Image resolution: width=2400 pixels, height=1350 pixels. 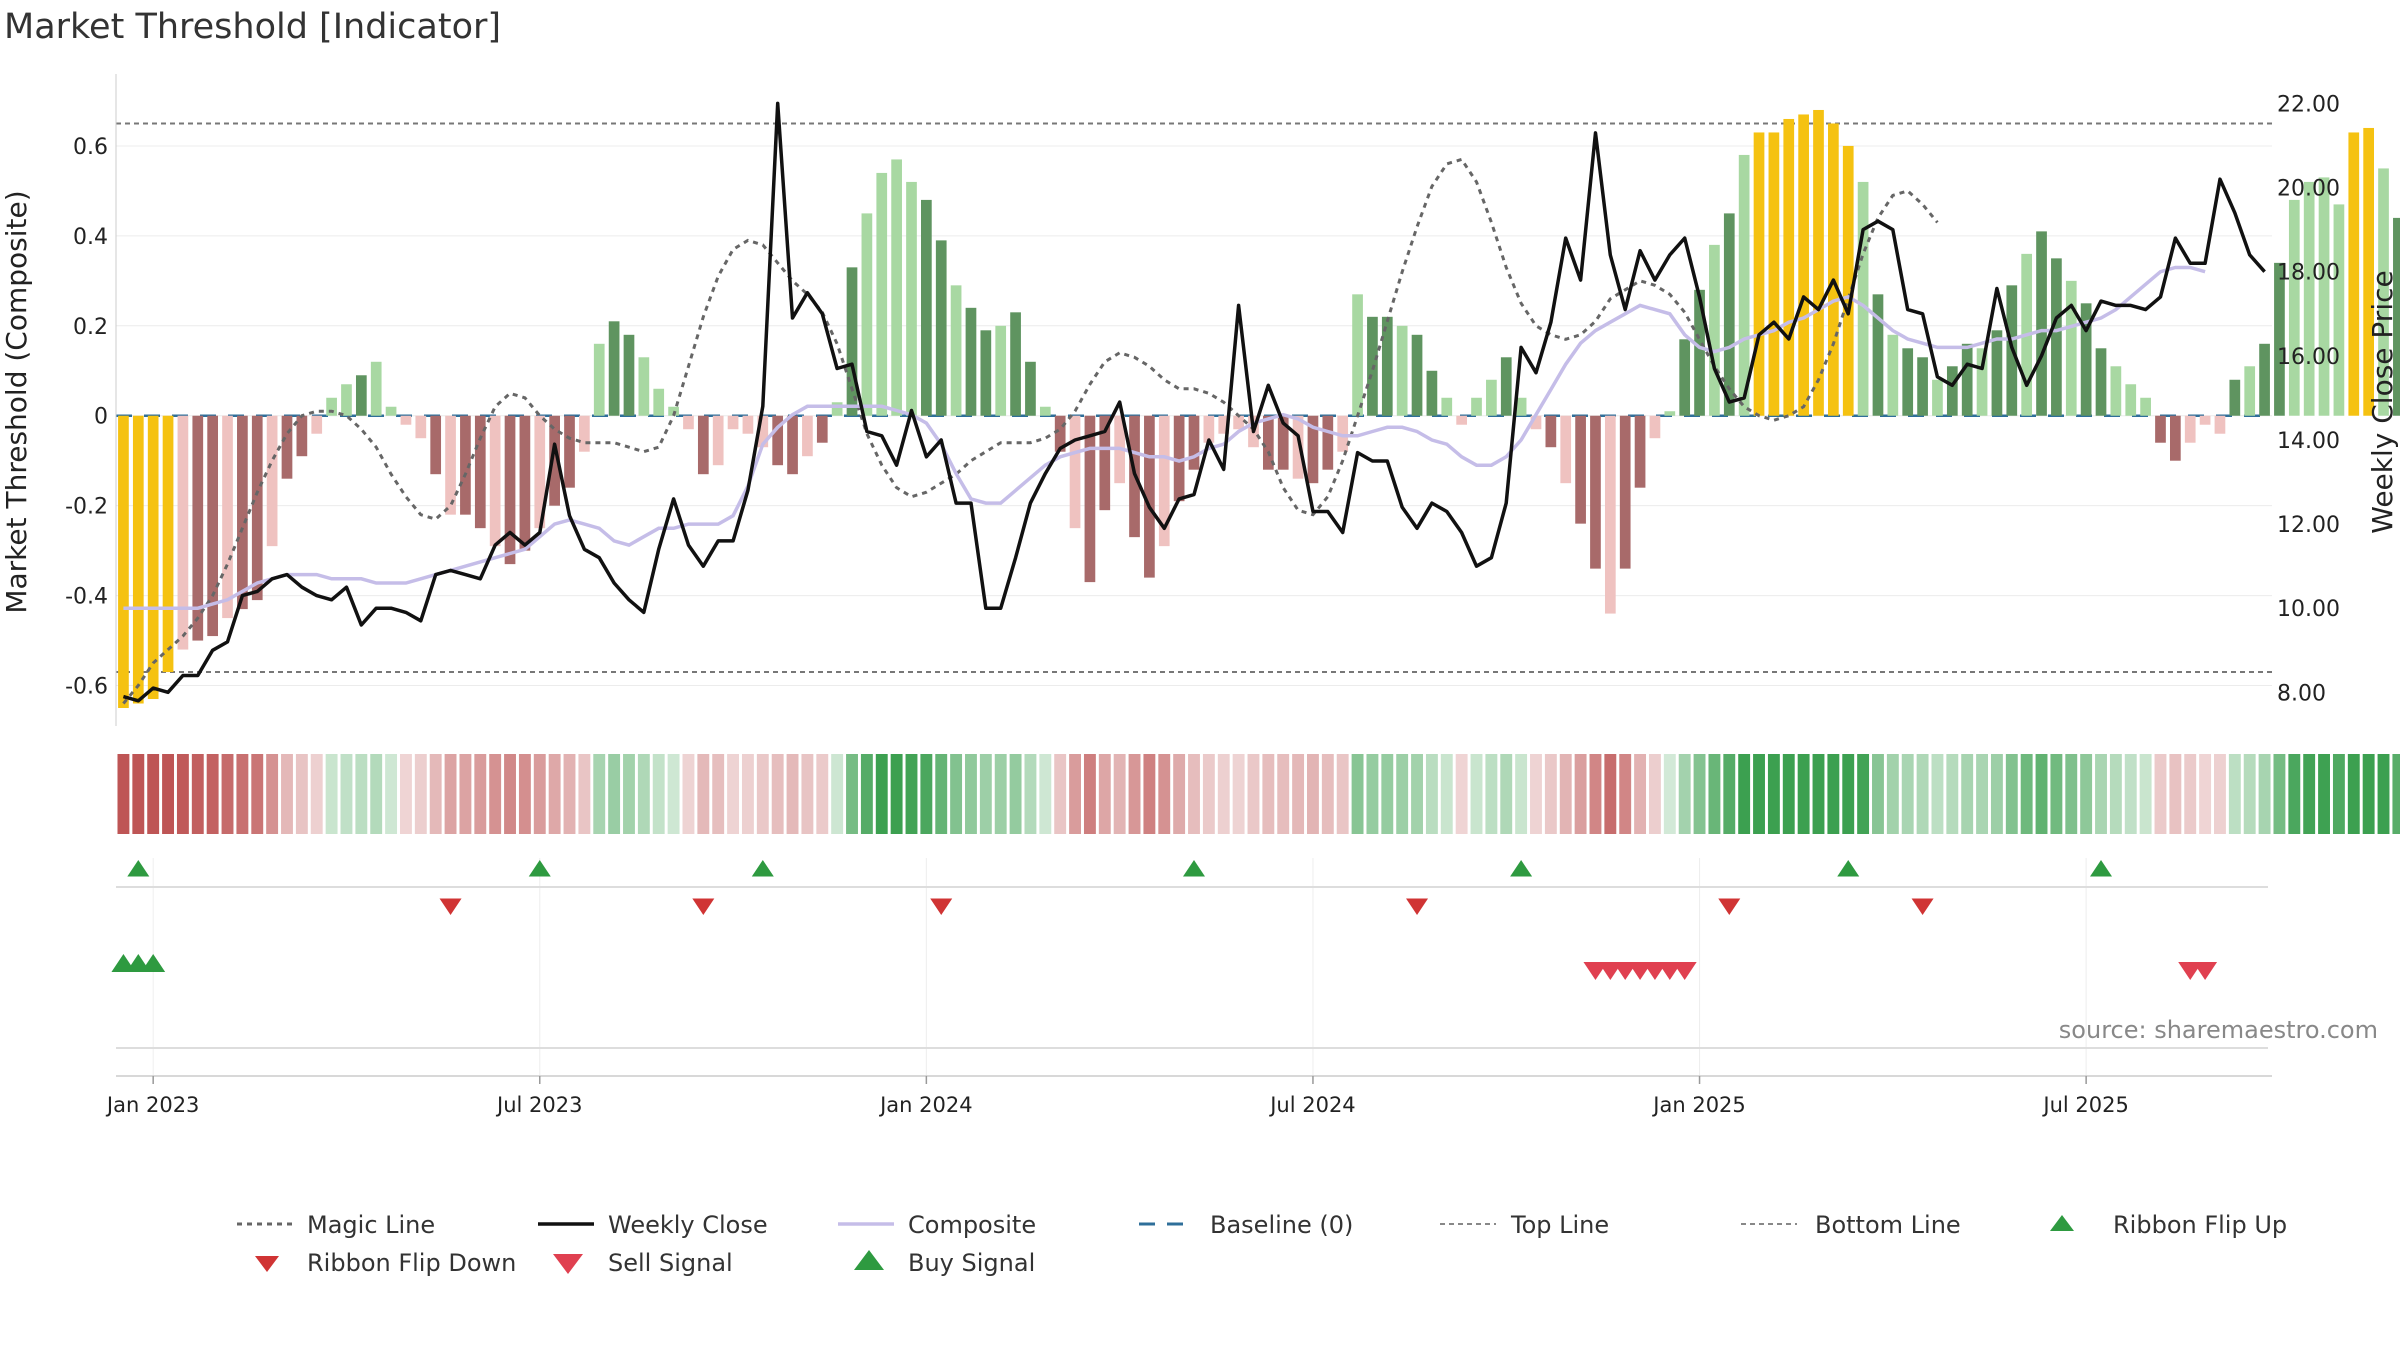 I want to click on legend-item-ribbon-flip-down: Ribbon Flip Down, so click(x=385, y=1263).